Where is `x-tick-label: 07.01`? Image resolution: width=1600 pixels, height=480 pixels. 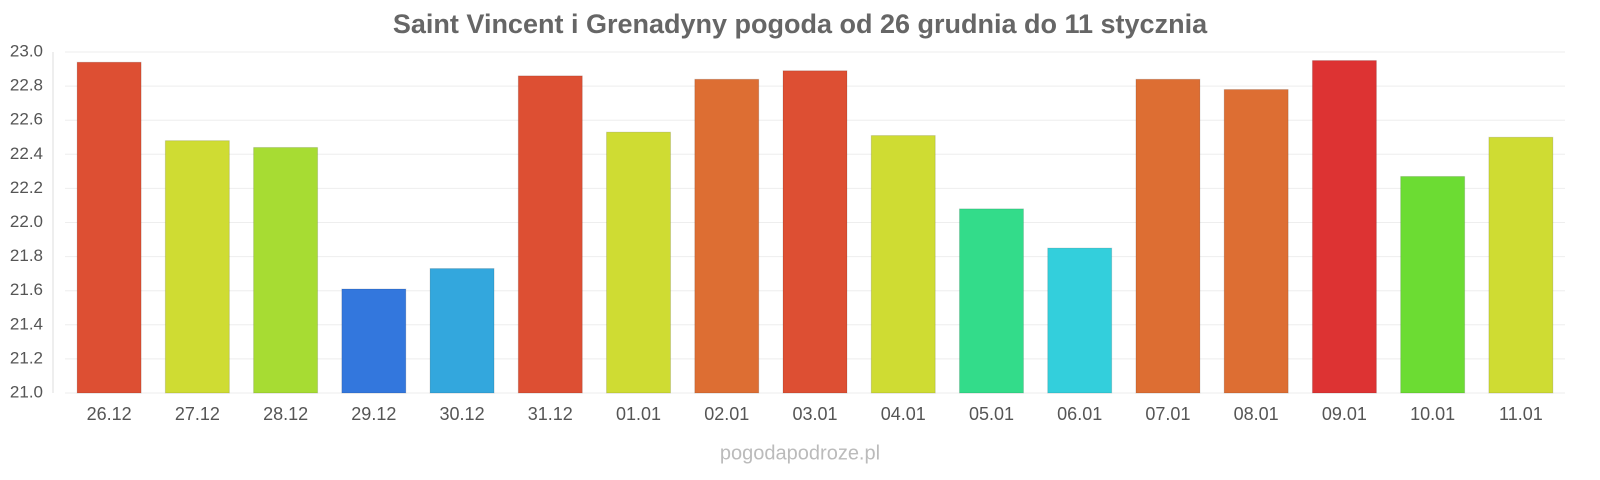
x-tick-label: 07.01 is located at coordinates (1167, 414).